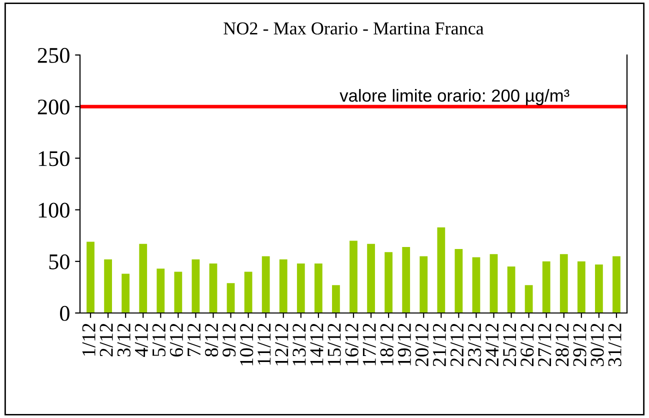 Image resolution: width=649 pixels, height=418 pixels. Describe the element at coordinates (141, 340) in the screenshot. I see `x-tick-label: 4/12` at that location.